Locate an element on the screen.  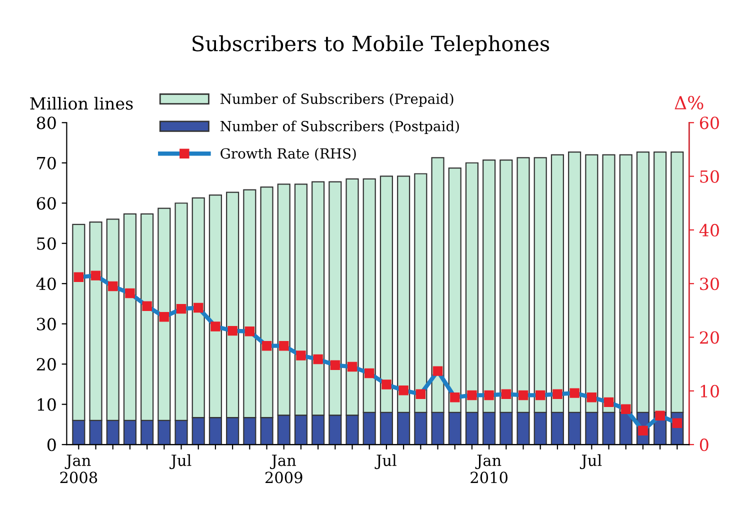
x-tick-label: Jan 2009 is located at coordinates (283, 469).